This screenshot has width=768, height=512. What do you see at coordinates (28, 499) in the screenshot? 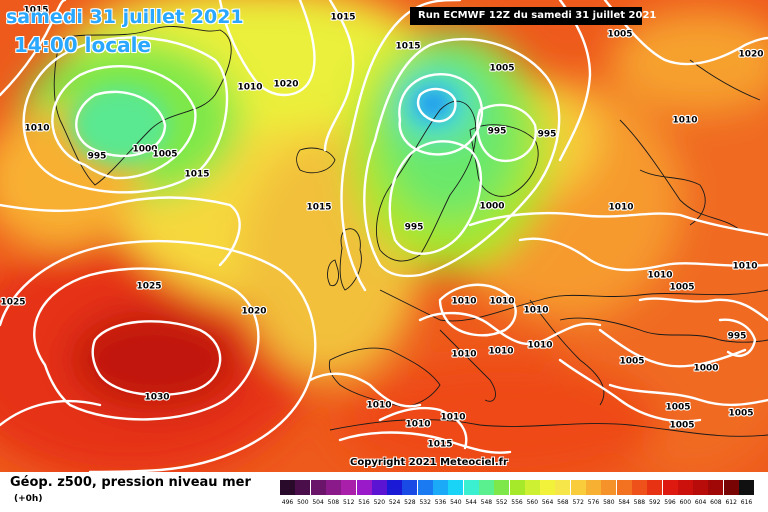
I see `legend-subtitle: (+0h)` at bounding box center [28, 499].